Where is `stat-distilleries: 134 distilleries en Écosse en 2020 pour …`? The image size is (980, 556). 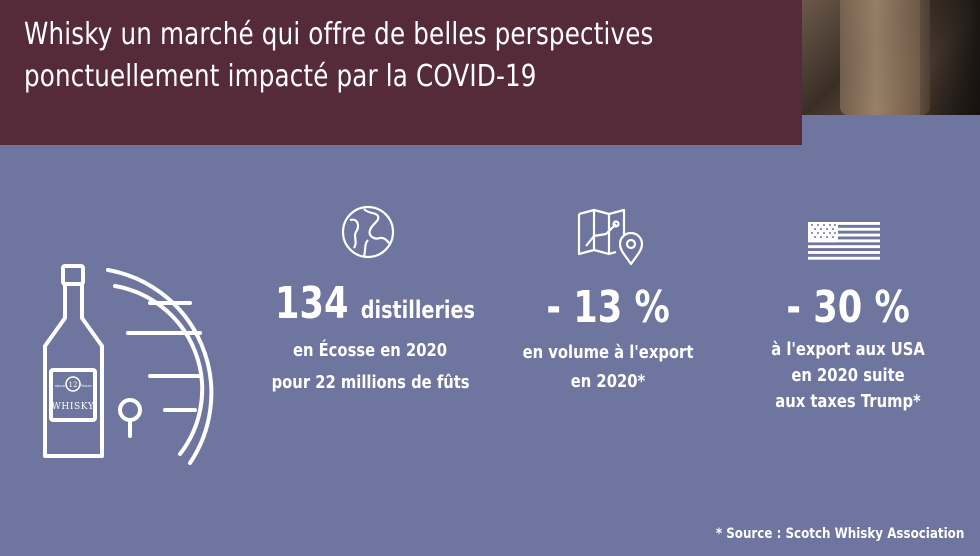
stat-distilleries: 134 distilleries en Écosse en 2020 pour … is located at coordinates (370, 338).